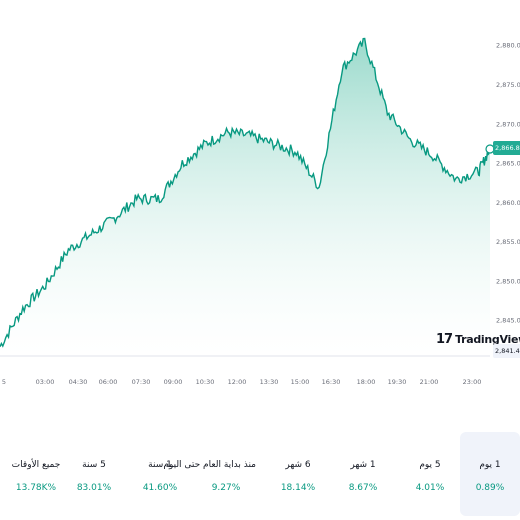  What do you see at coordinates (490, 465) in the screenshot?
I see `range-label: 1 يوم` at bounding box center [490, 465].